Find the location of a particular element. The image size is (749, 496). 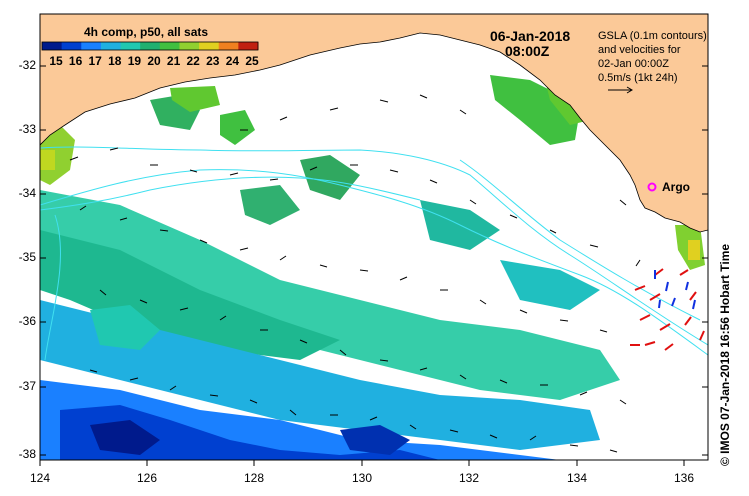

x-tick-marks is located at coordinates (362, 463).